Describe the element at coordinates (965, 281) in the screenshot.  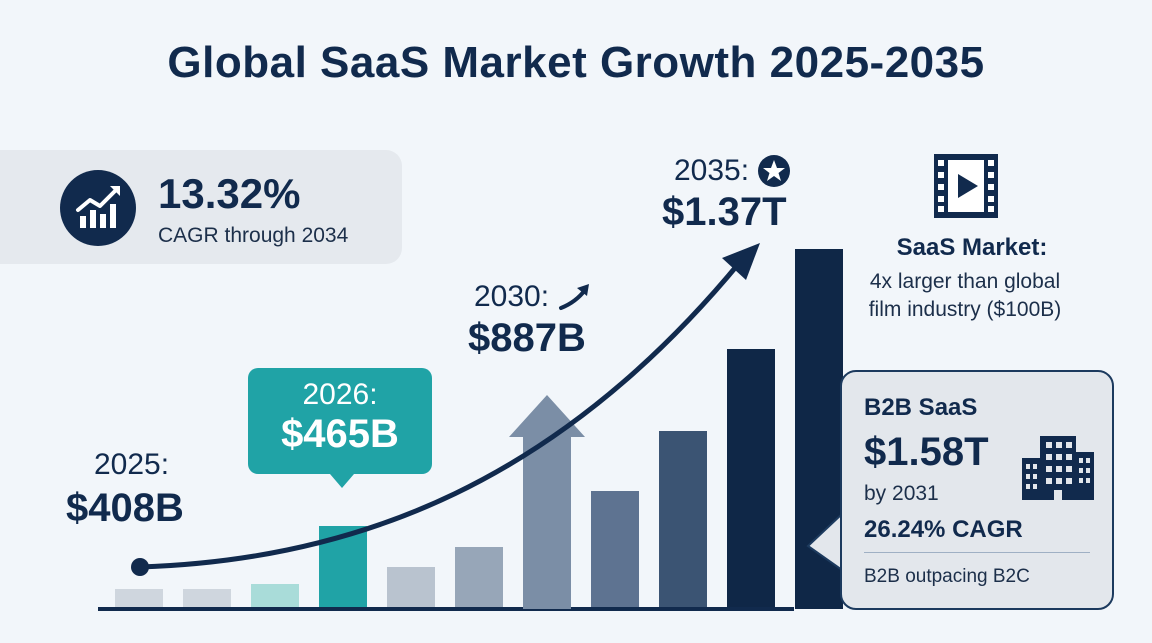
I see `film-desc-line1: 4x larger than global` at that location.